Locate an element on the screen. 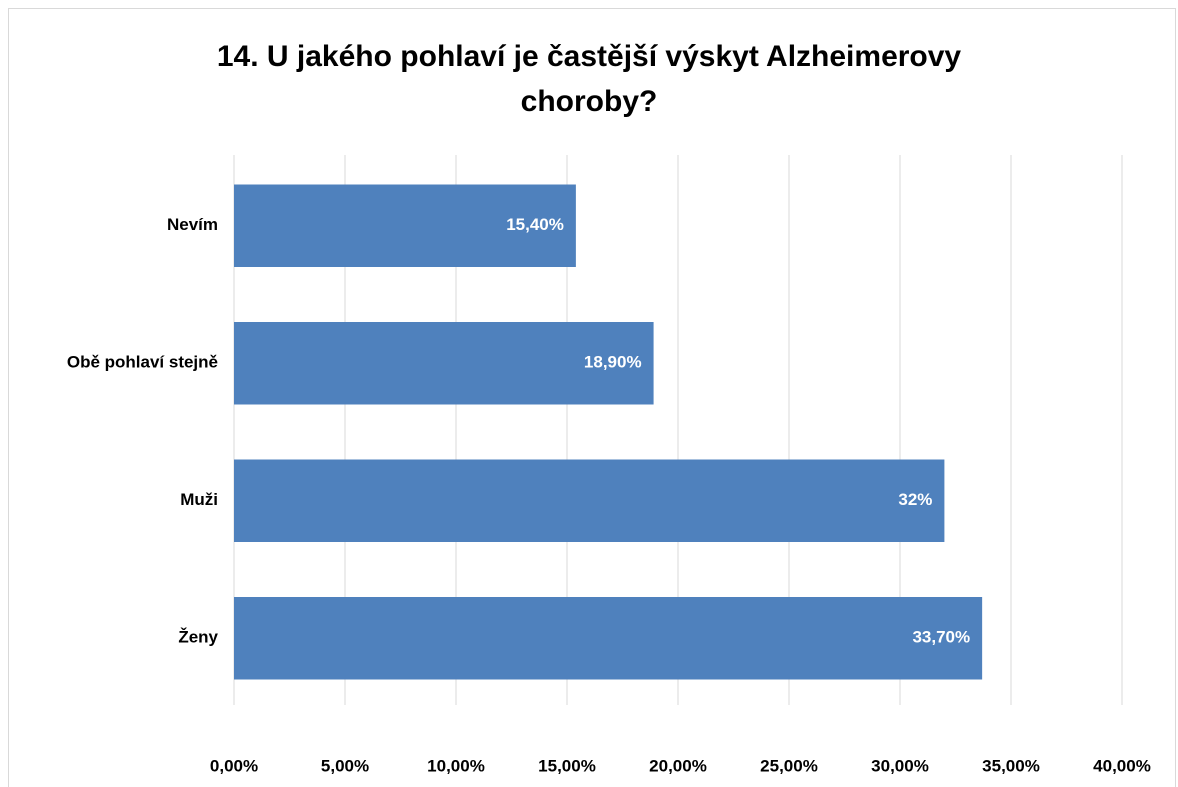 This screenshot has height=787, width=1178. y-tick-label: Muži is located at coordinates (199, 499).